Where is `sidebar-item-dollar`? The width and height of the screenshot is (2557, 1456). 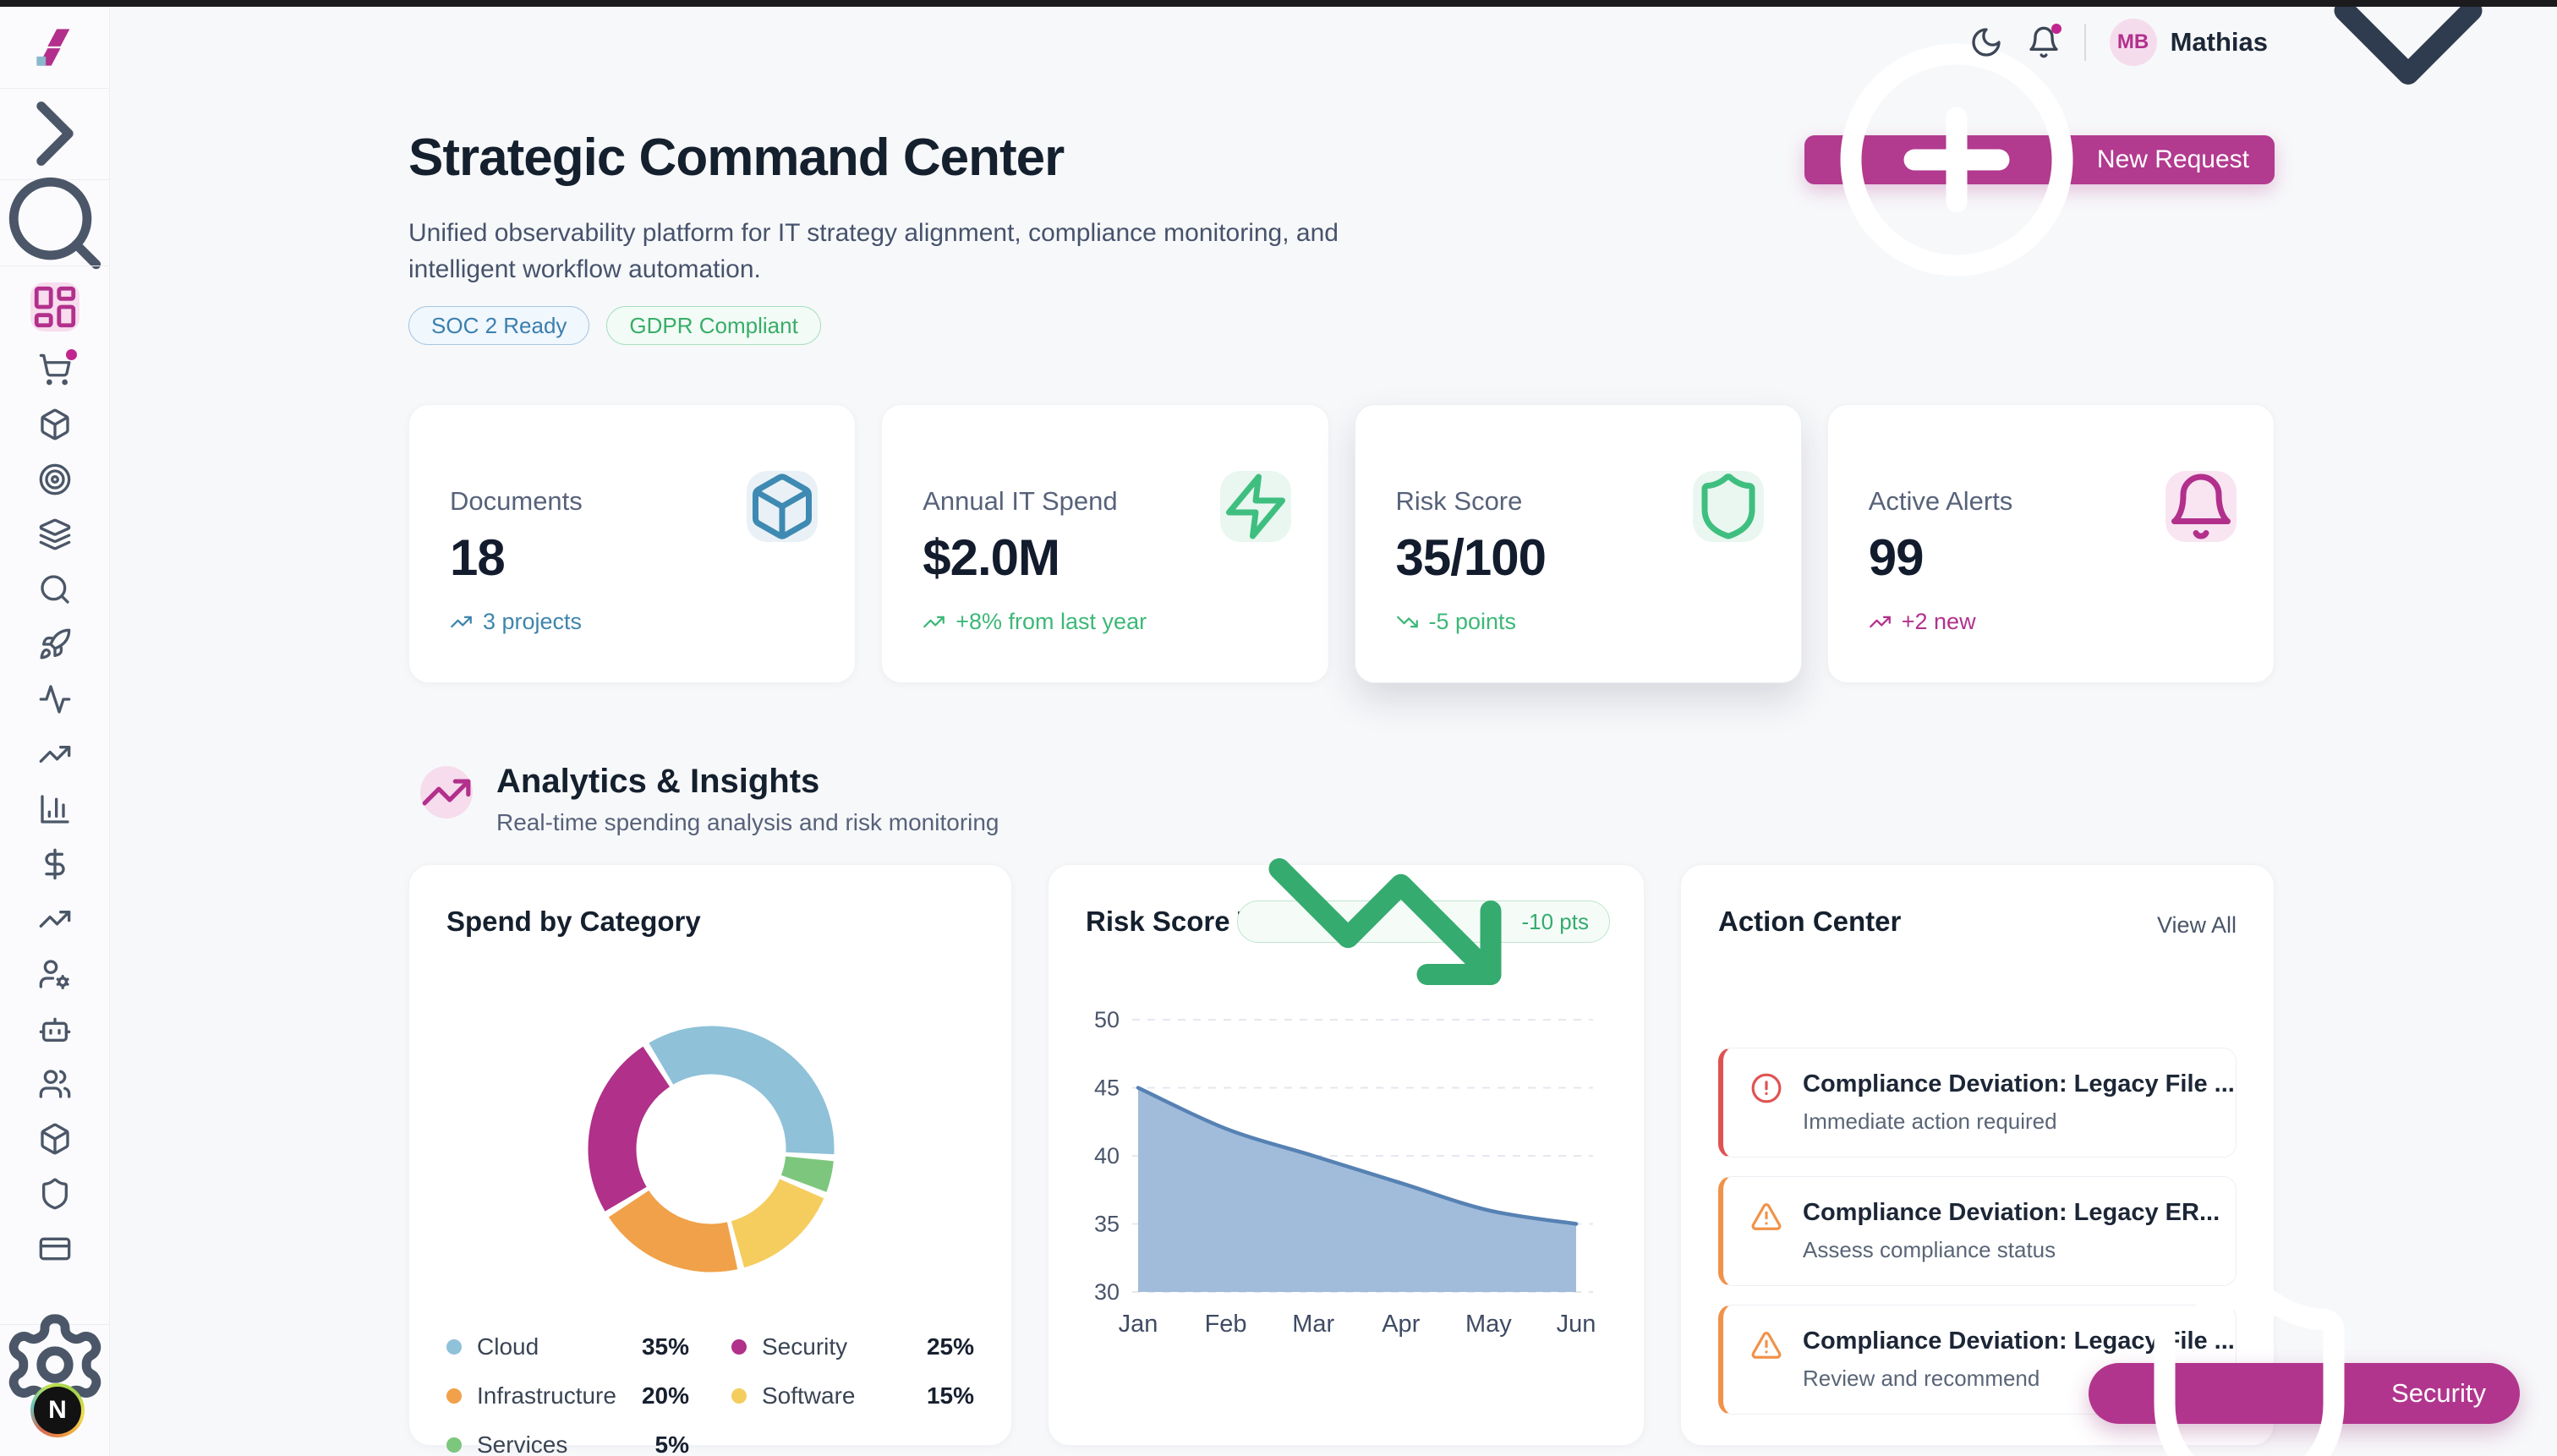
sidebar-item-dollar is located at coordinates (55, 864).